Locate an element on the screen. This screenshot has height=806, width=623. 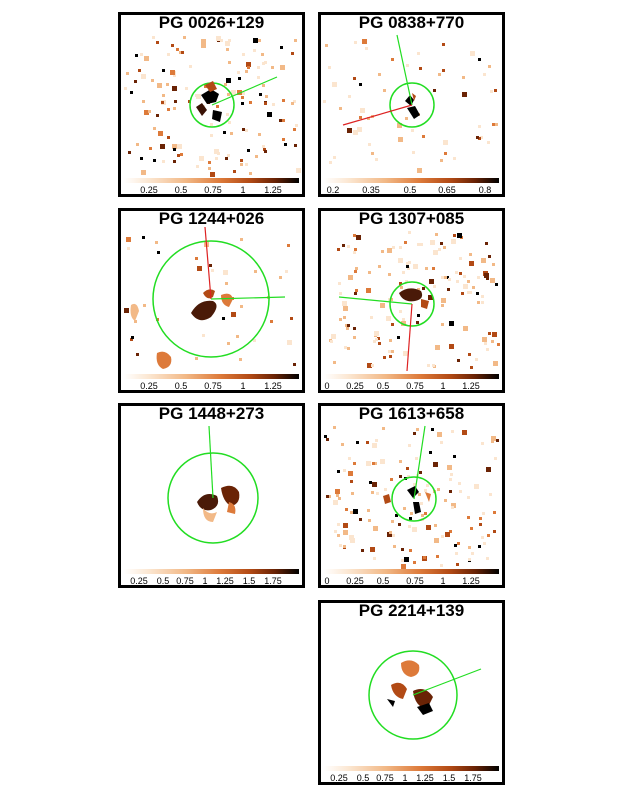
panel-title: PG 2214+139 is located at coordinates (411, 610).